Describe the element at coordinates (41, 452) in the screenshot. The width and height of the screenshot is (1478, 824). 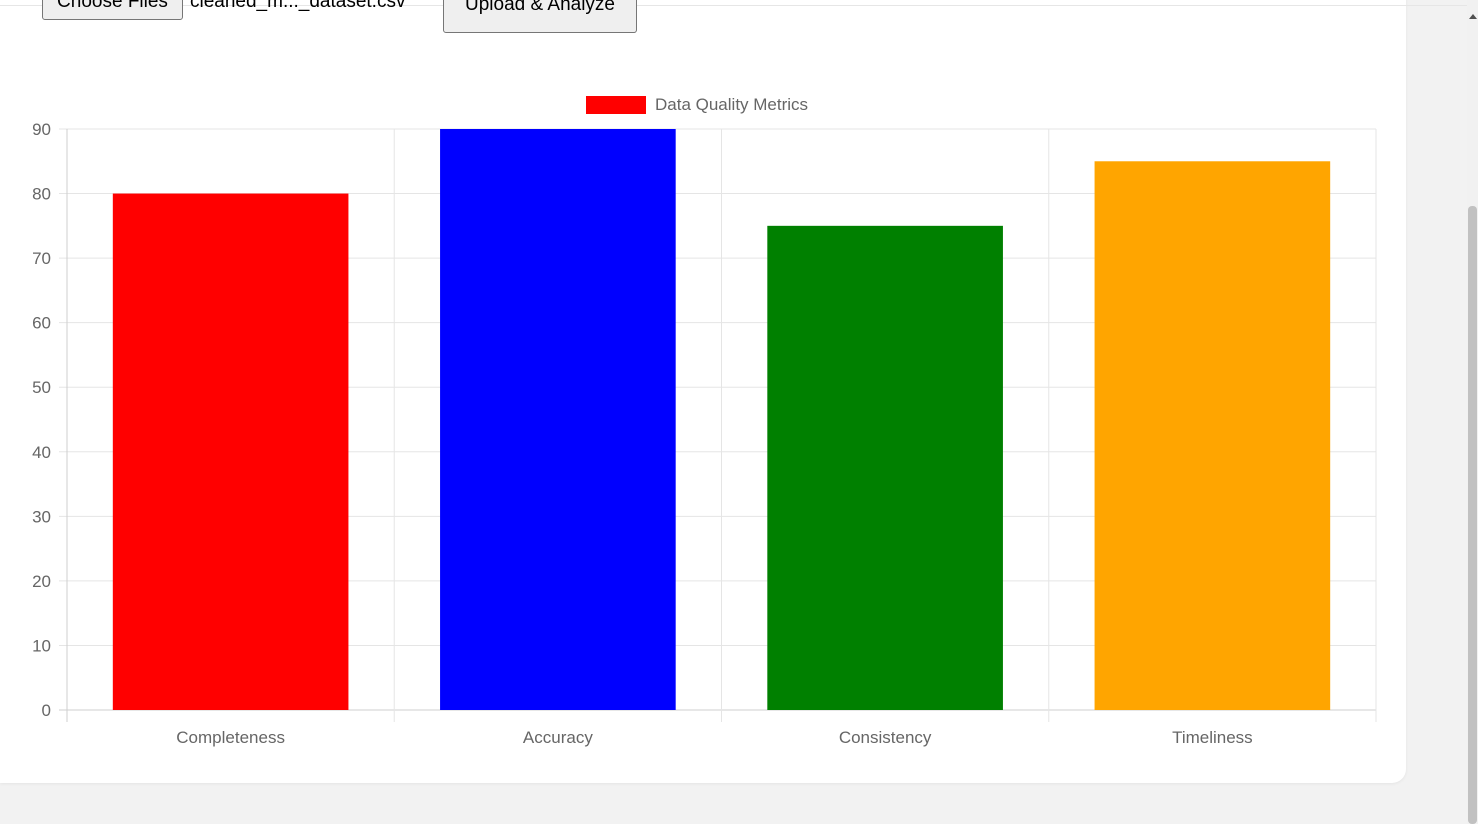
I see `y-tick-label: 40` at that location.